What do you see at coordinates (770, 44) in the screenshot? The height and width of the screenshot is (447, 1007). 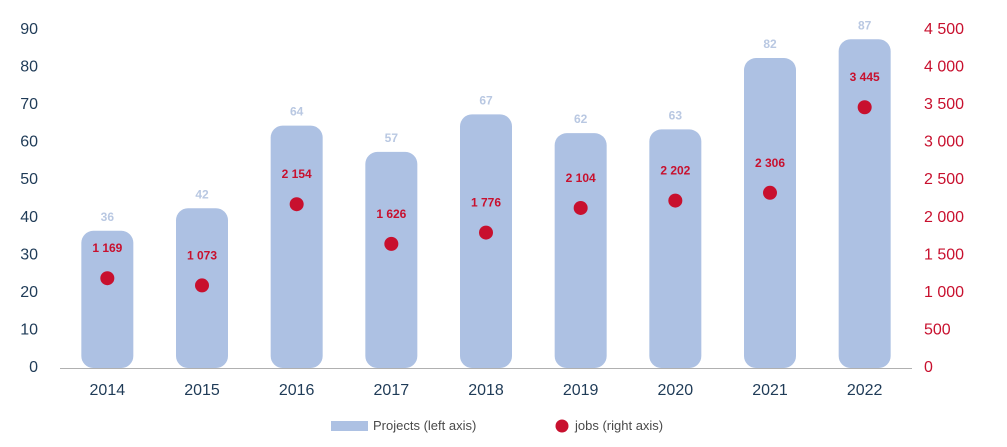 I see `bar-value-label: 82` at bounding box center [770, 44].